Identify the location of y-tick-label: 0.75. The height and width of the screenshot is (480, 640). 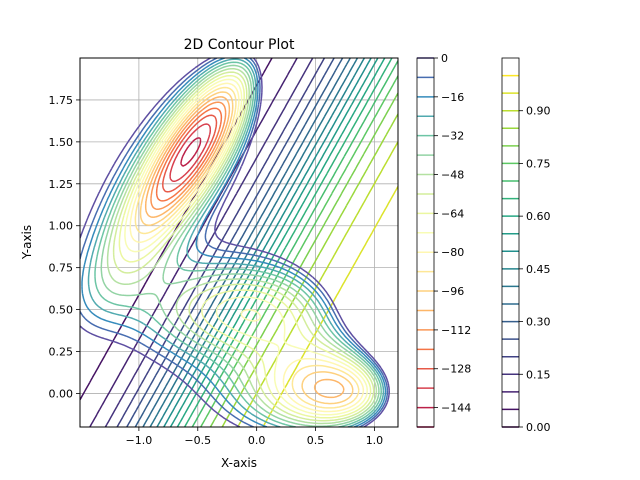
(61, 268).